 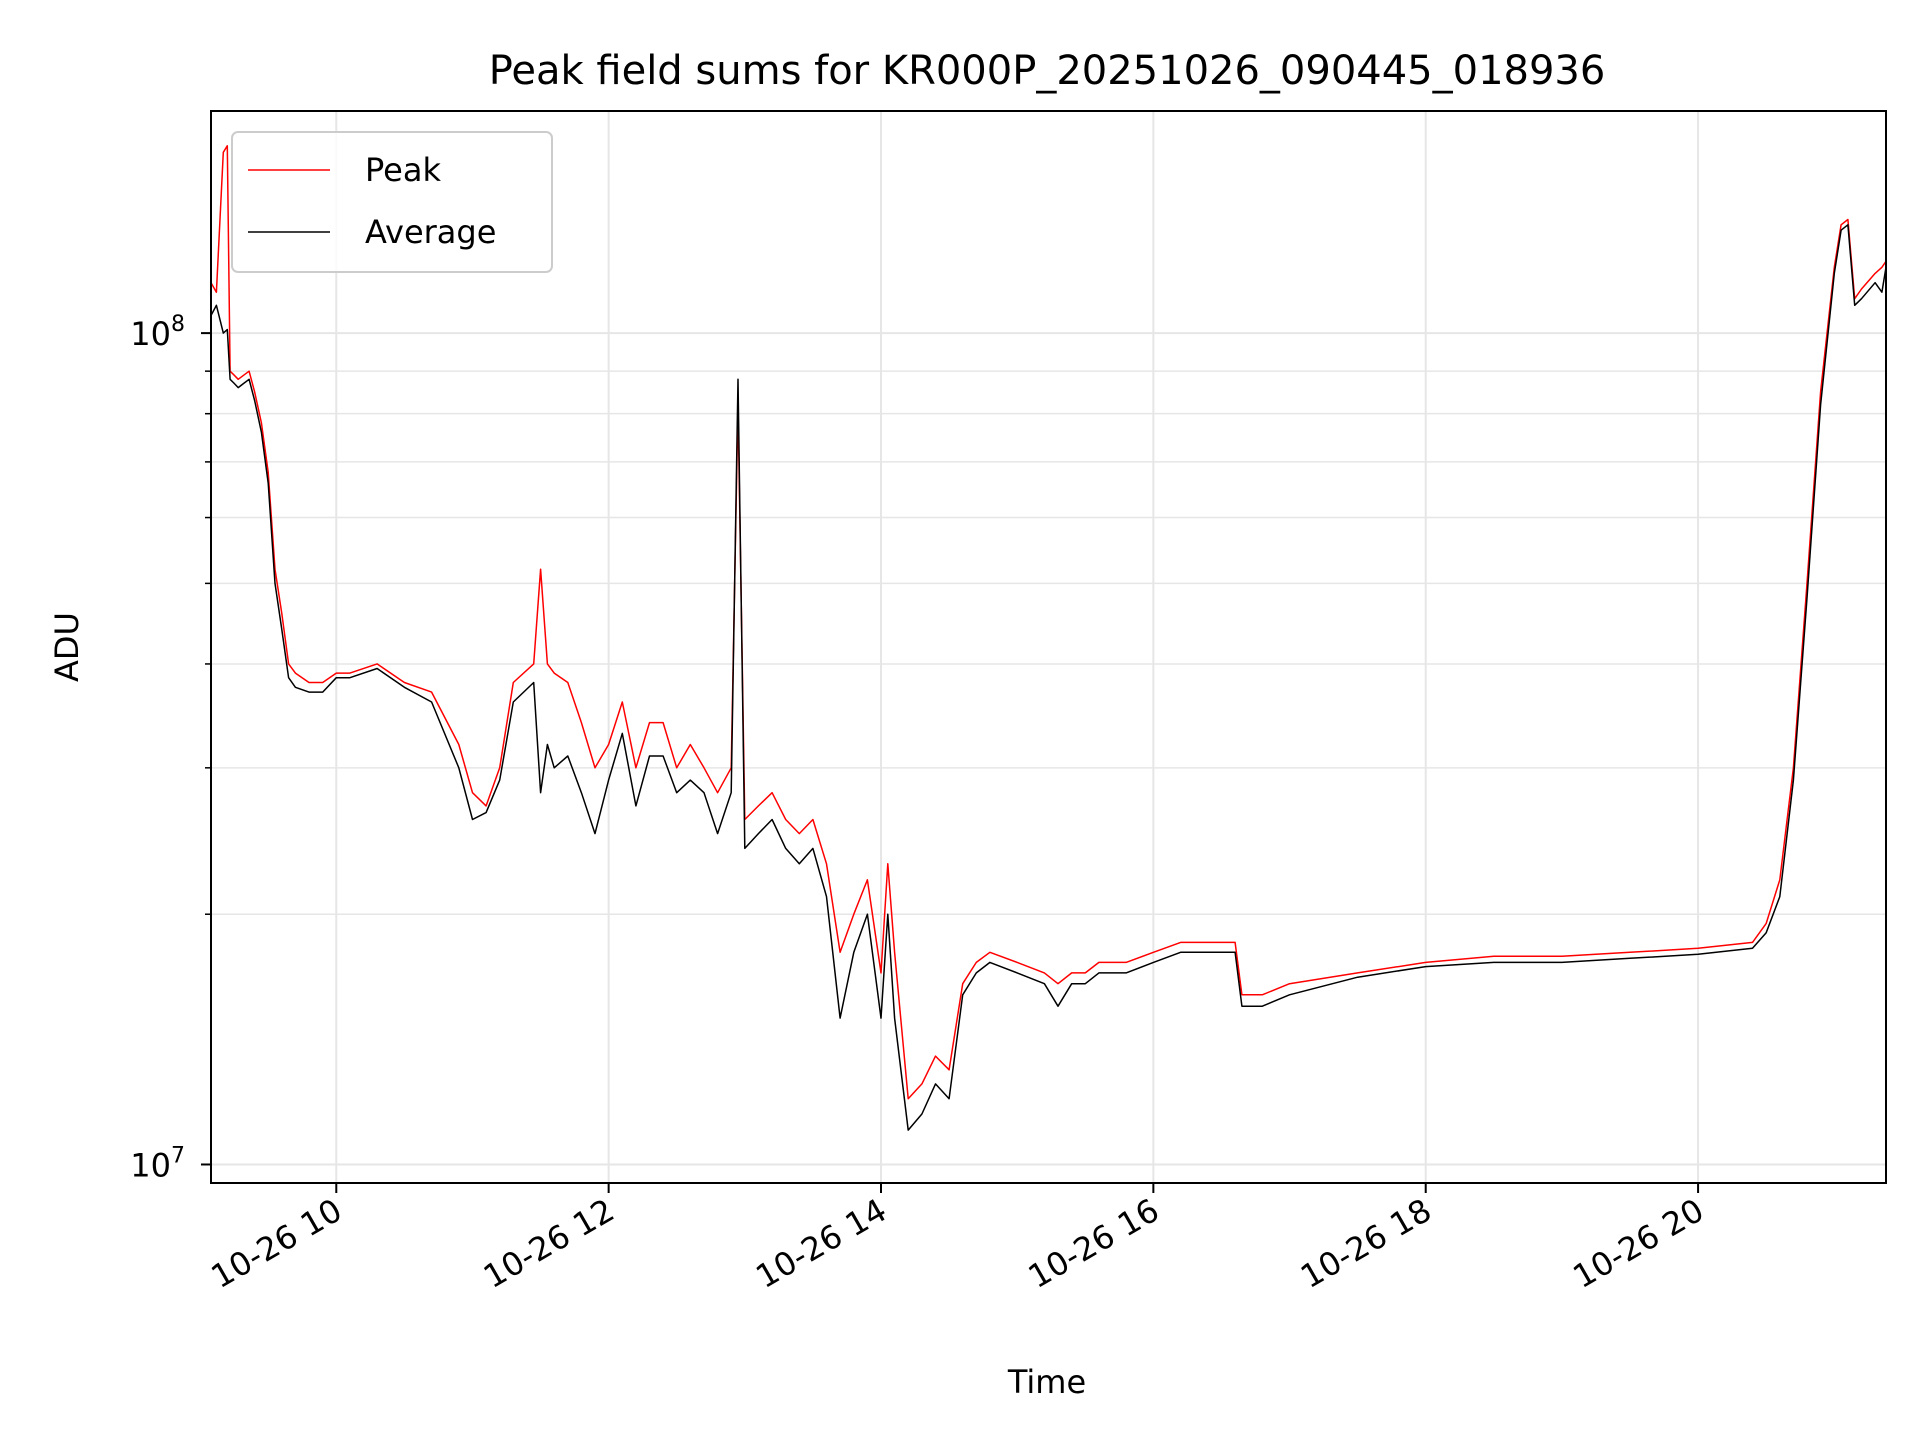 What do you see at coordinates (430, 232) in the screenshot?
I see `legend-label-average: Average` at bounding box center [430, 232].